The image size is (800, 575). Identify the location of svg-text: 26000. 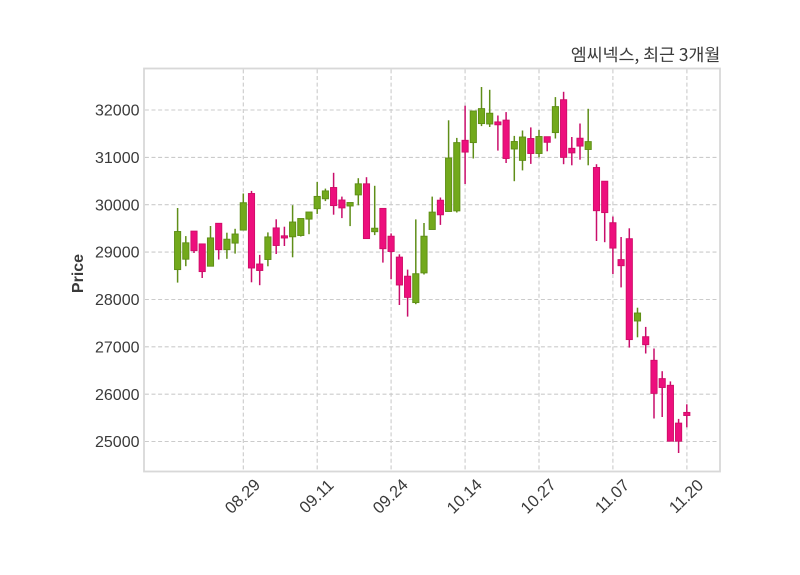
(117, 395).